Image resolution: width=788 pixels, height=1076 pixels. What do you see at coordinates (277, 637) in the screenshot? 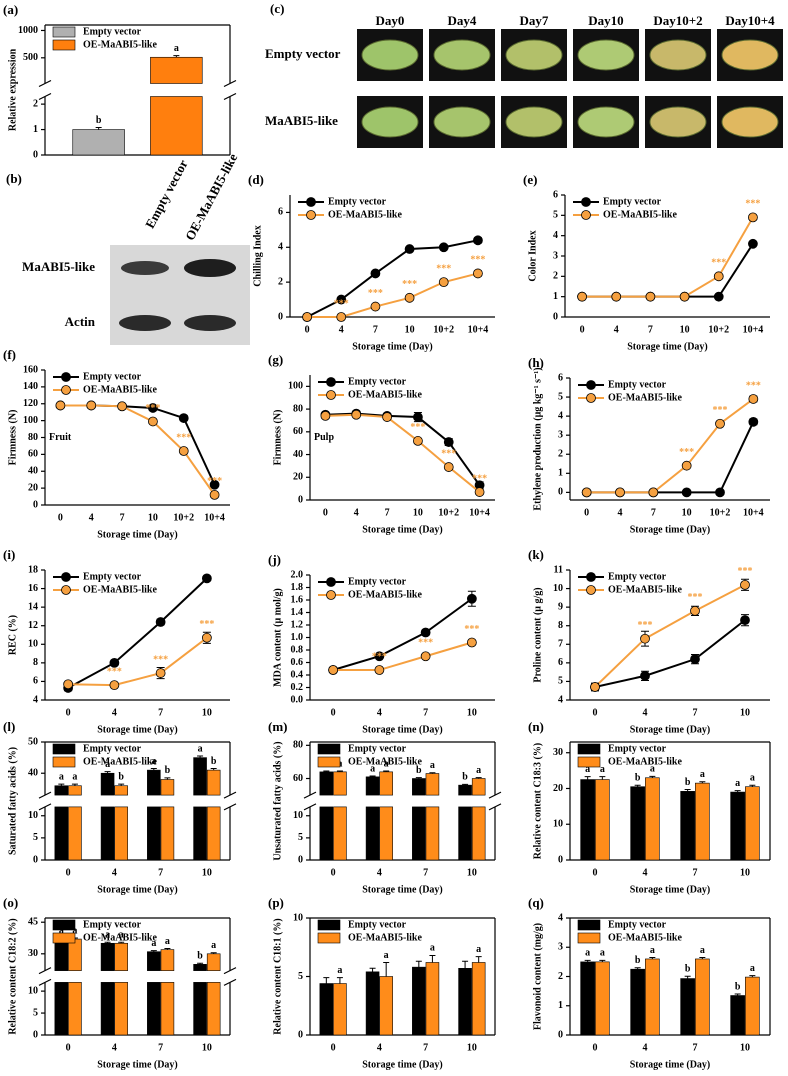
I see `y-axis-label: MDA content (μ mol/g)` at bounding box center [277, 637].